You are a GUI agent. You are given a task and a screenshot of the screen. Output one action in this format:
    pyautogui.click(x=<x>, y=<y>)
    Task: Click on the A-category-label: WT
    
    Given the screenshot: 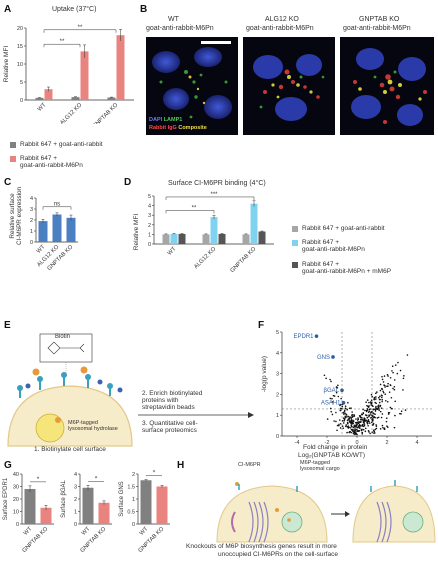 What is the action you would take?
    pyautogui.click(x=42, y=107)
    